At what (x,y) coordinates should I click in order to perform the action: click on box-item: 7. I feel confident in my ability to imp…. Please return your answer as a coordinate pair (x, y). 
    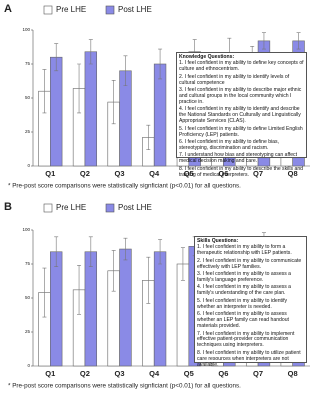
    Looking at the image, I should click on (246, 339).